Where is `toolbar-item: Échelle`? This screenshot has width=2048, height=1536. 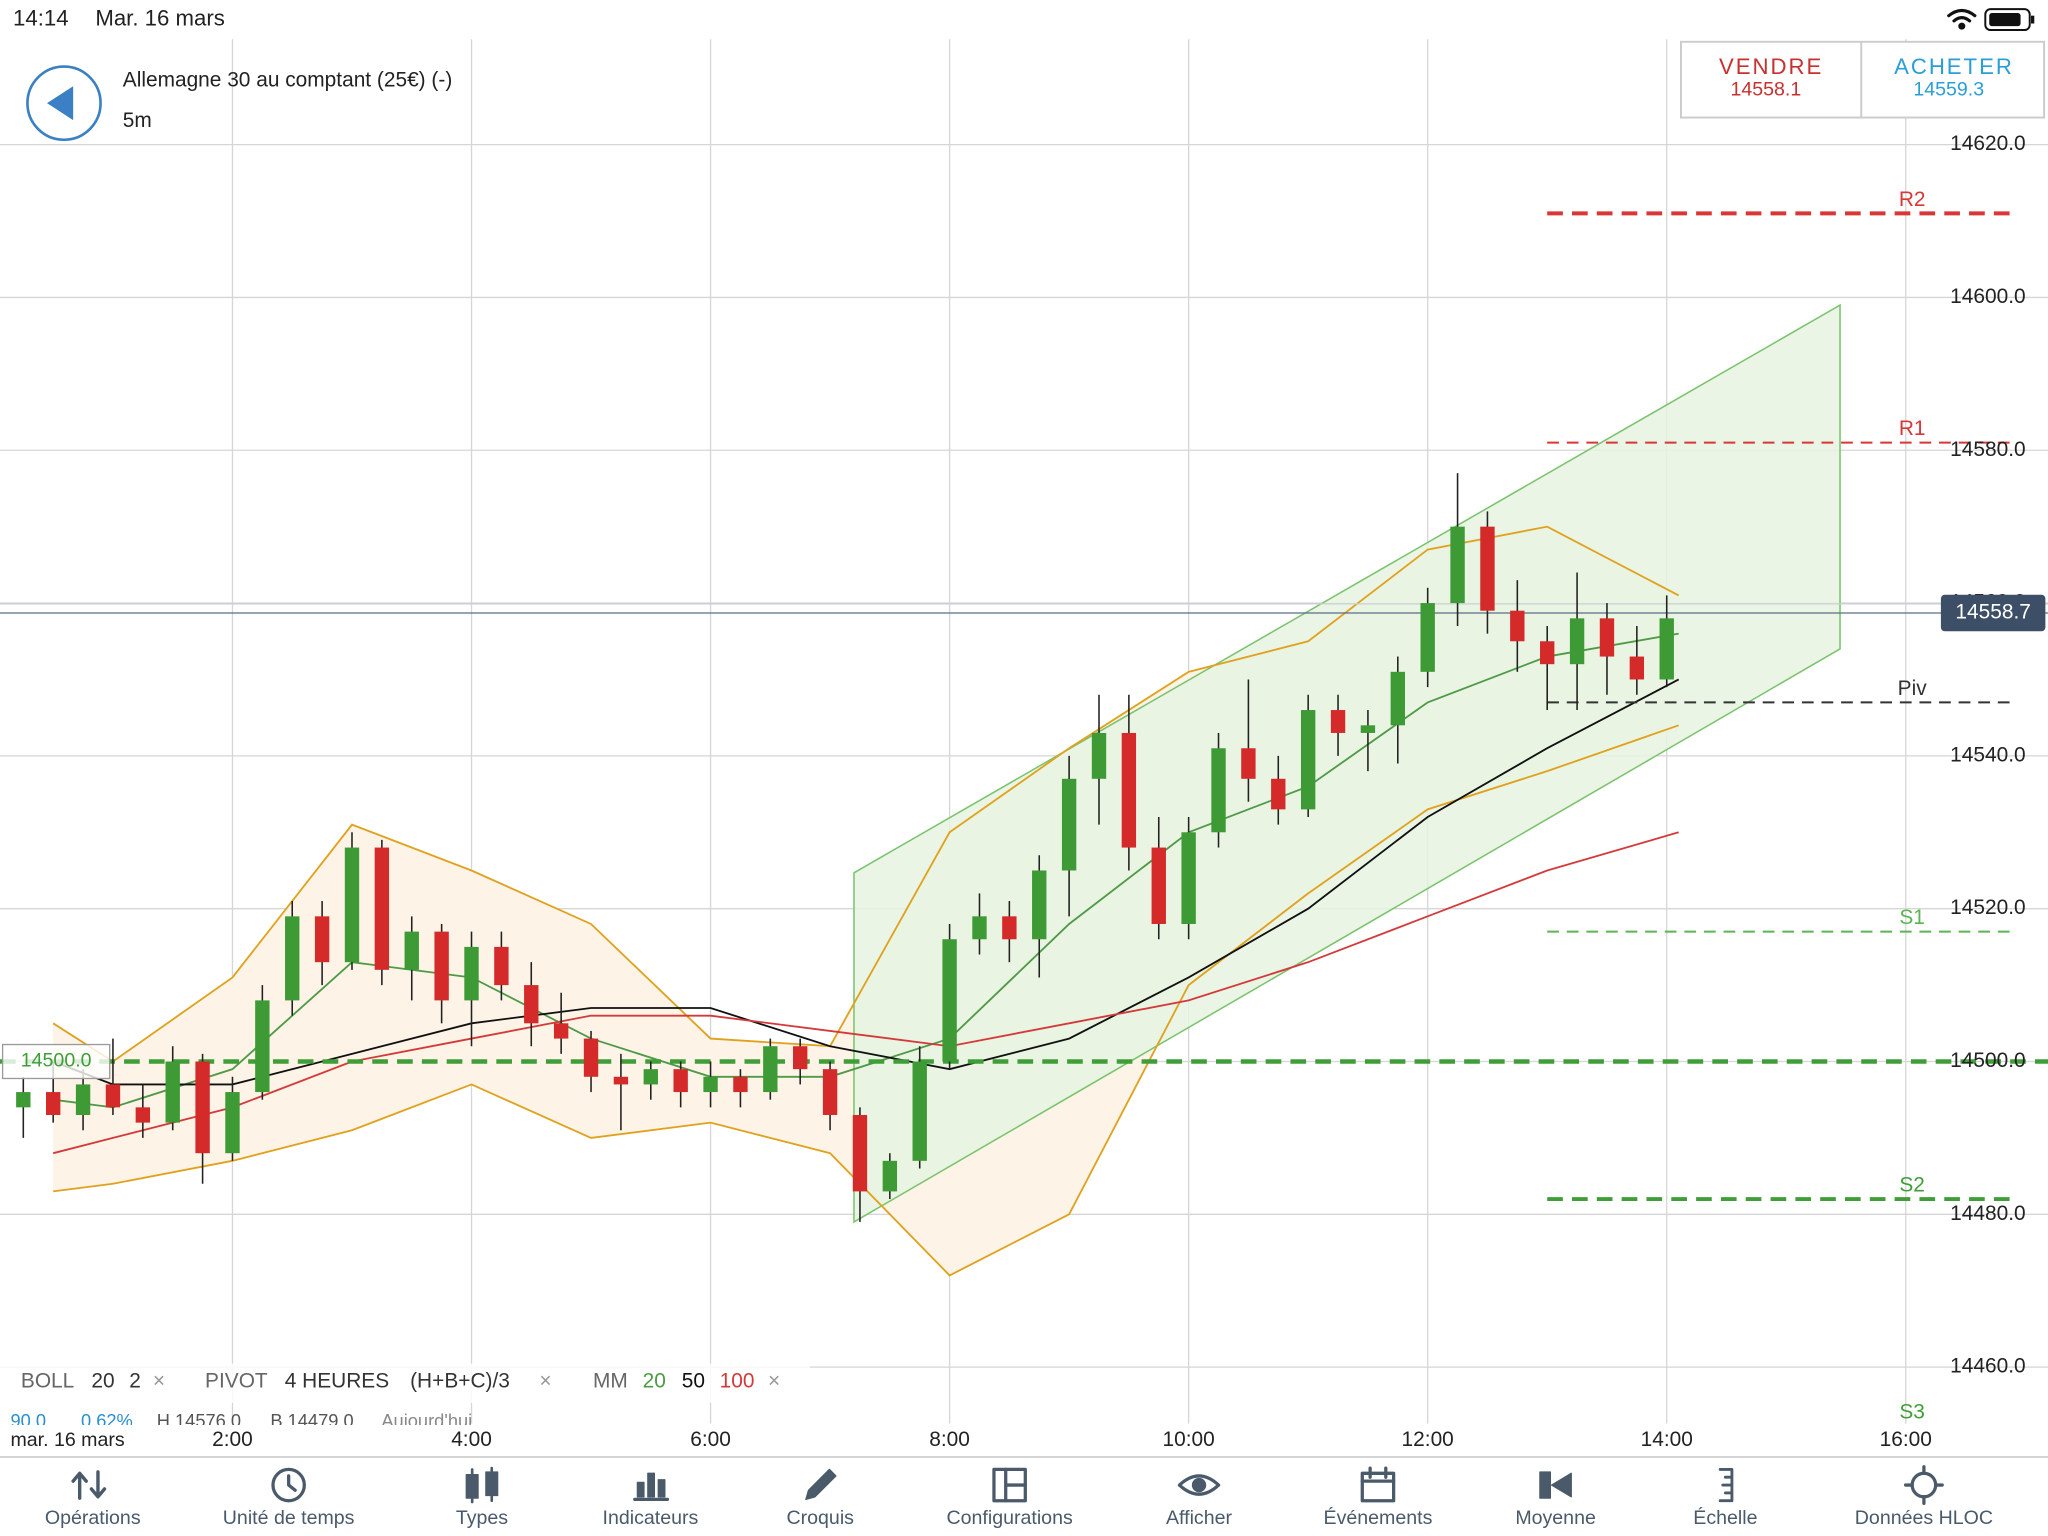 toolbar-item: Échelle is located at coordinates (1725, 1498).